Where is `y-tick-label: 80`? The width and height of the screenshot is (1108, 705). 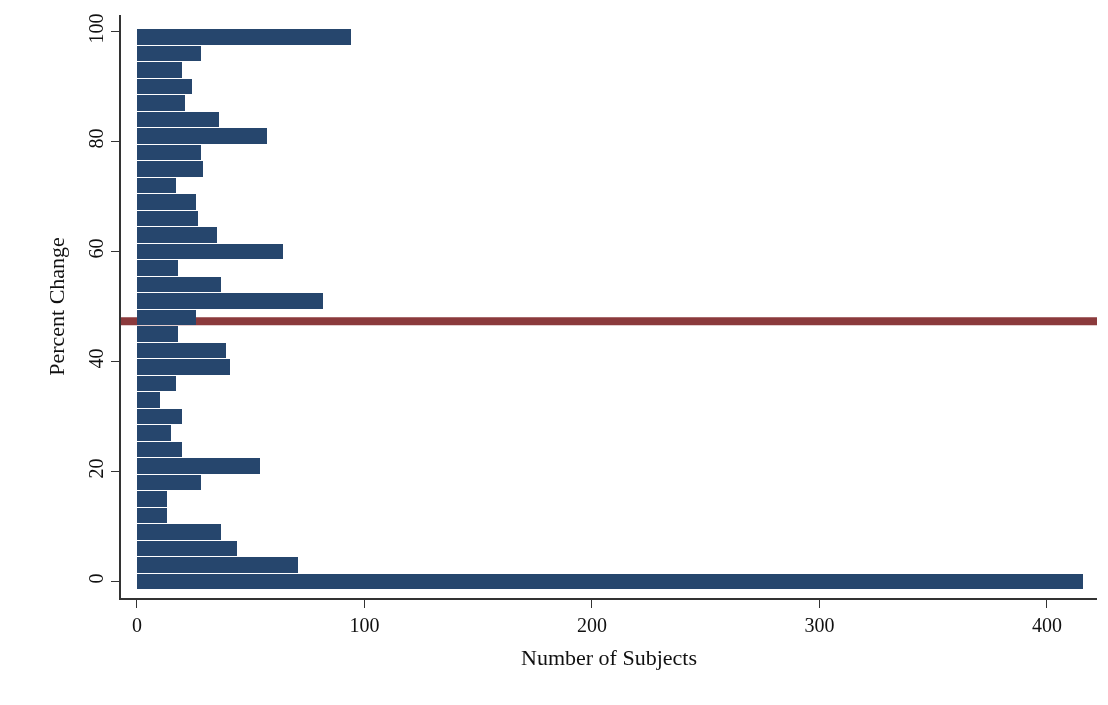
y-tick-label: 80 is located at coordinates (96, 138).